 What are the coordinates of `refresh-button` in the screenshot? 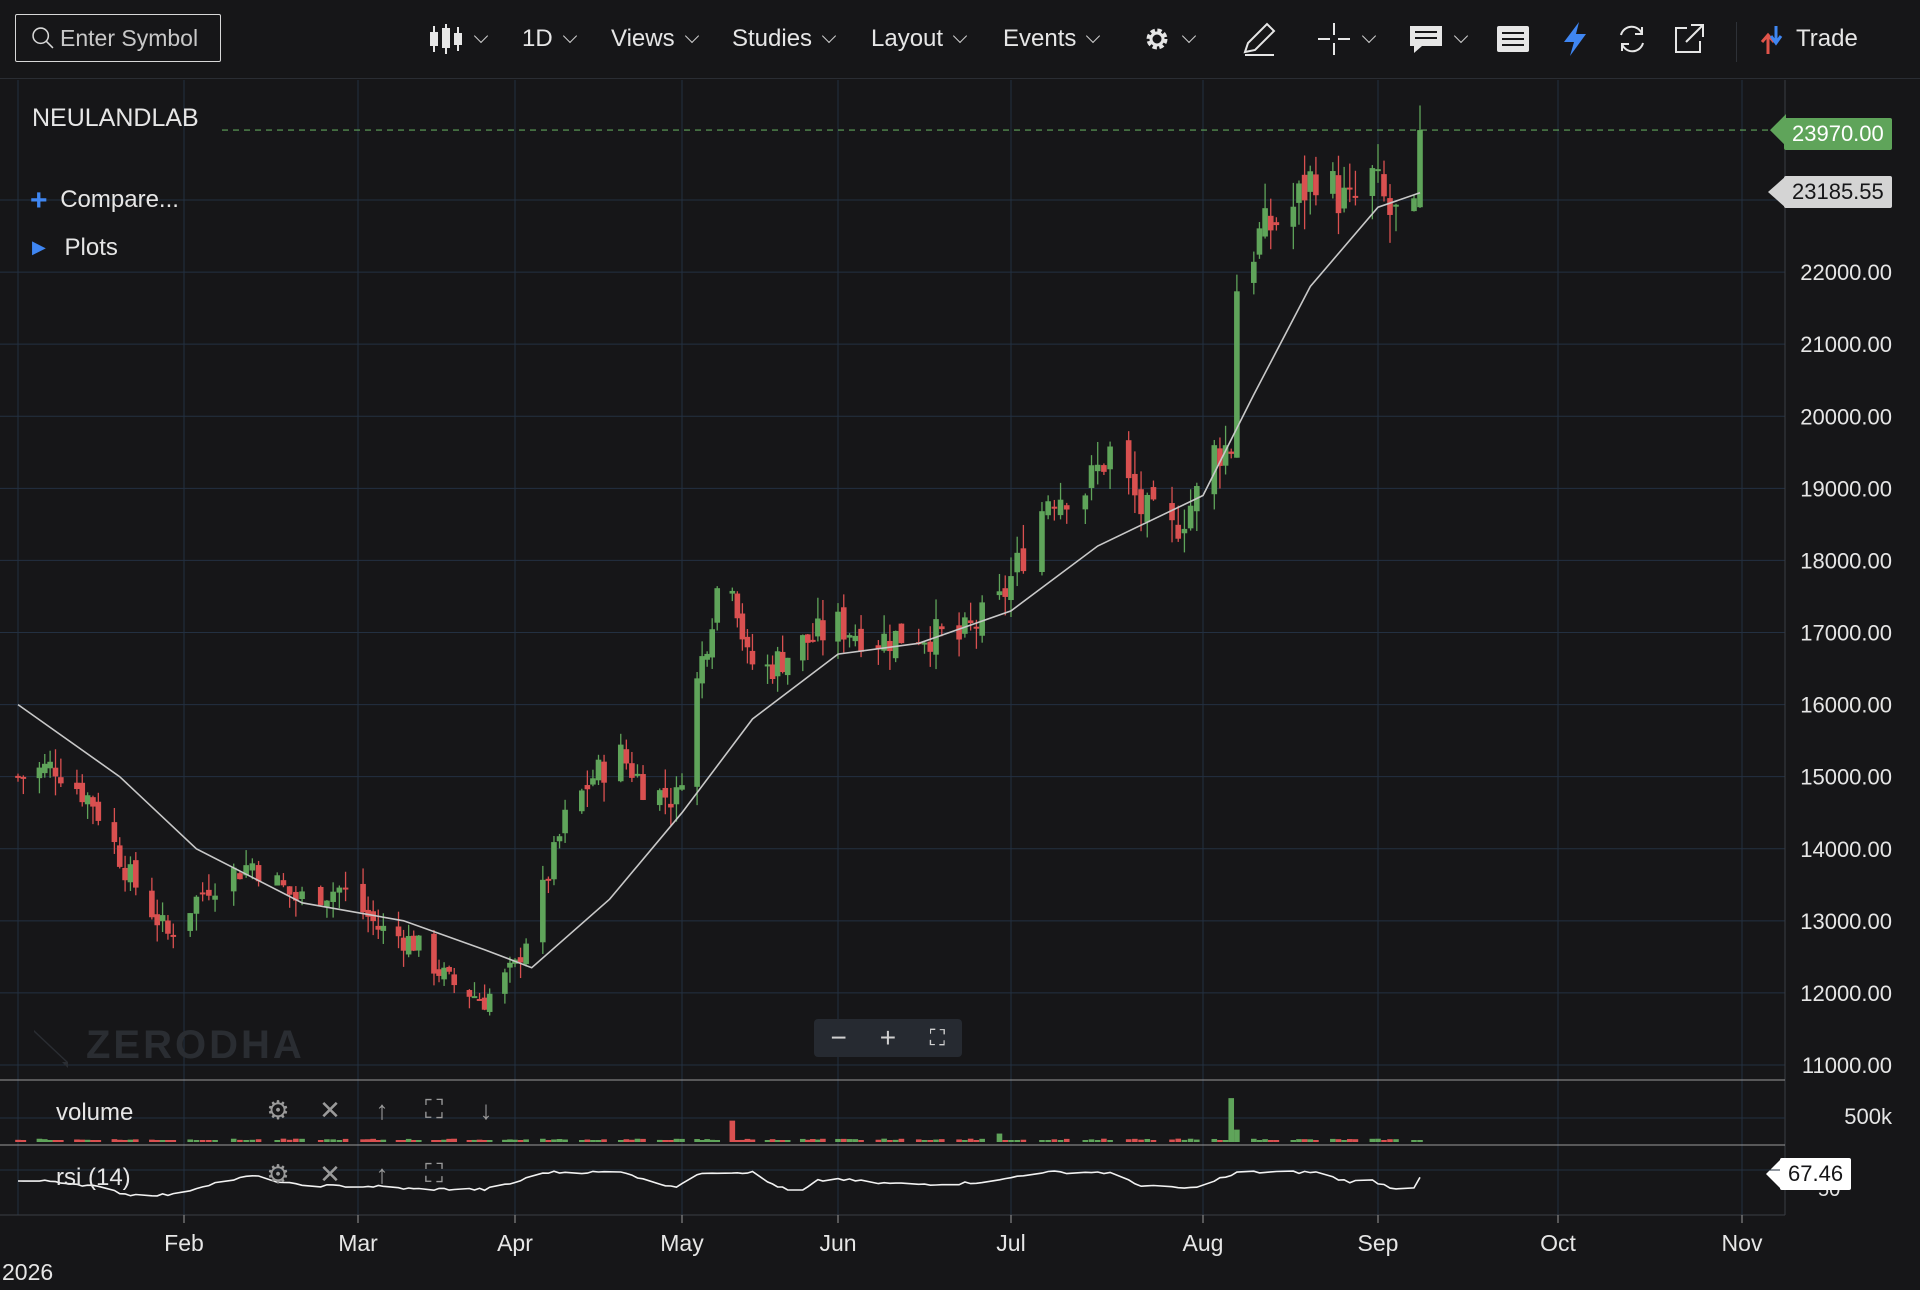 It's located at (1632, 39).